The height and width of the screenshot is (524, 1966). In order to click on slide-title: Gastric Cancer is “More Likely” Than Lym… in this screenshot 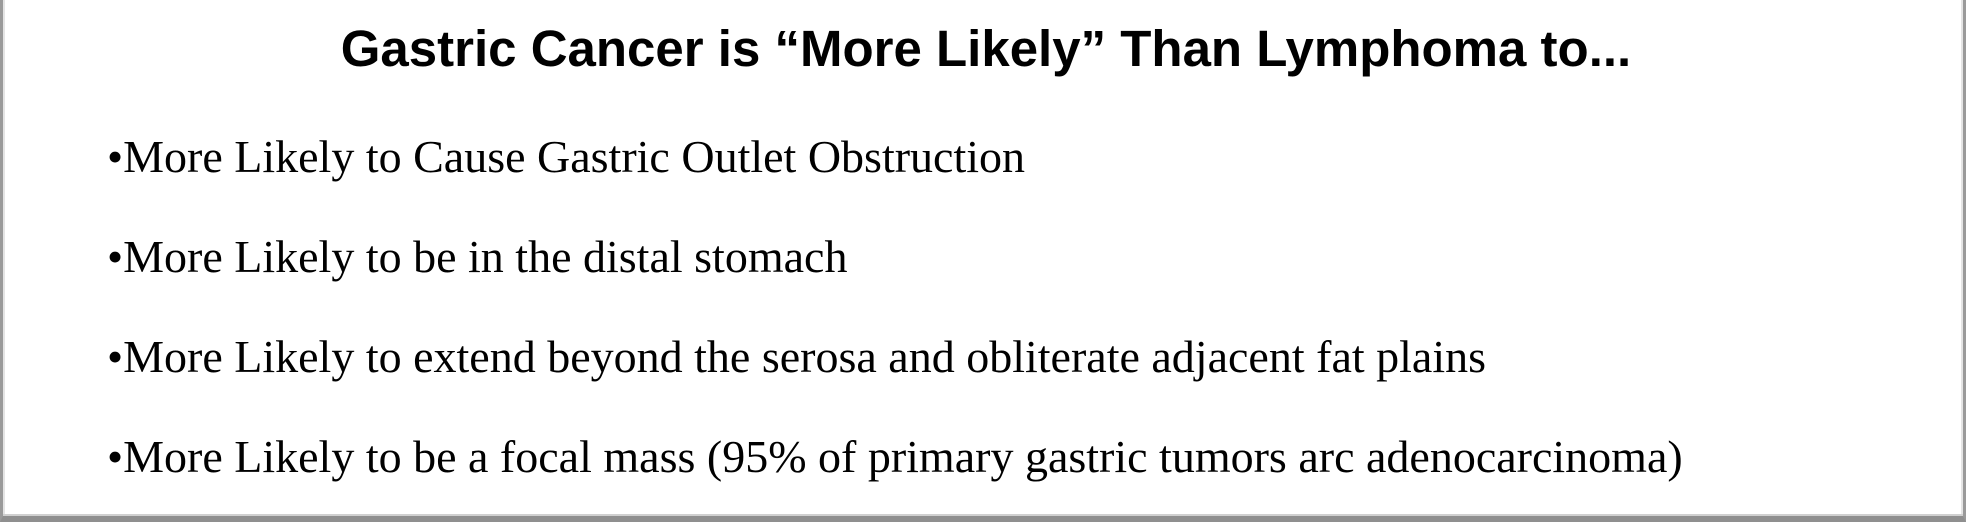, I will do `click(986, 48)`.